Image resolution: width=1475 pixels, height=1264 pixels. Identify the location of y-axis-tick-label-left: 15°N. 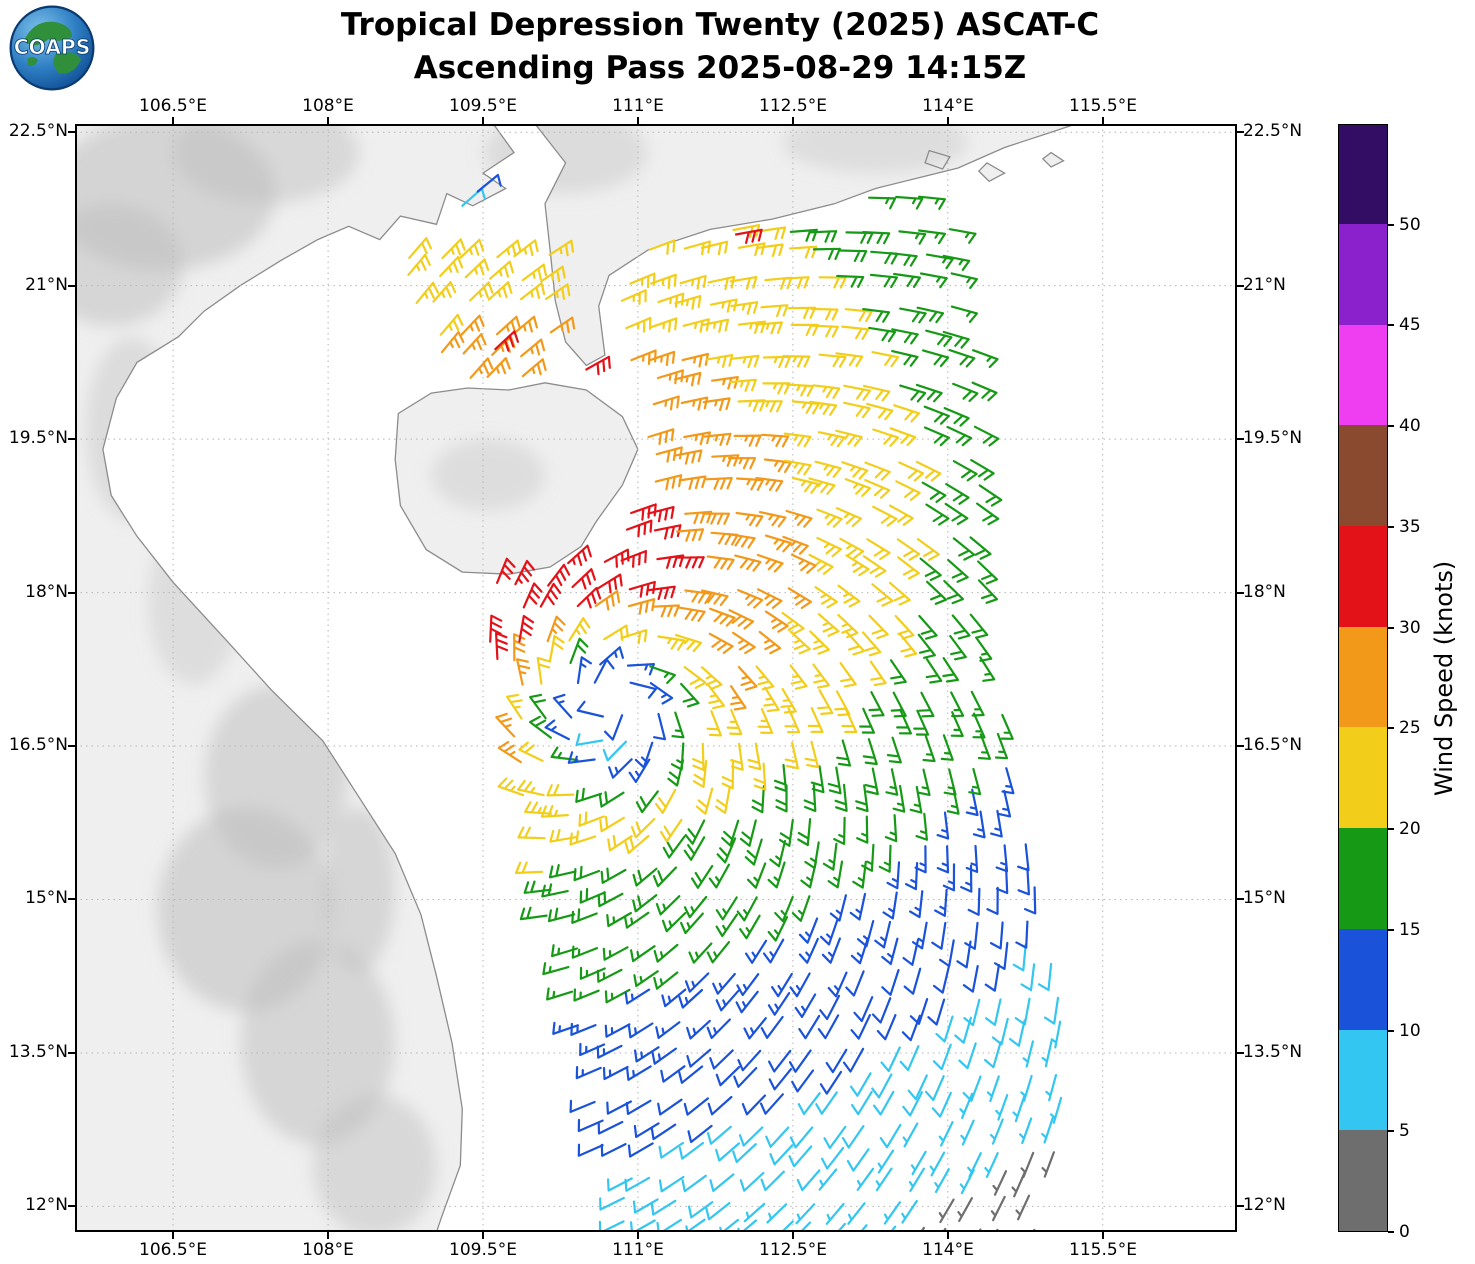
(46, 898).